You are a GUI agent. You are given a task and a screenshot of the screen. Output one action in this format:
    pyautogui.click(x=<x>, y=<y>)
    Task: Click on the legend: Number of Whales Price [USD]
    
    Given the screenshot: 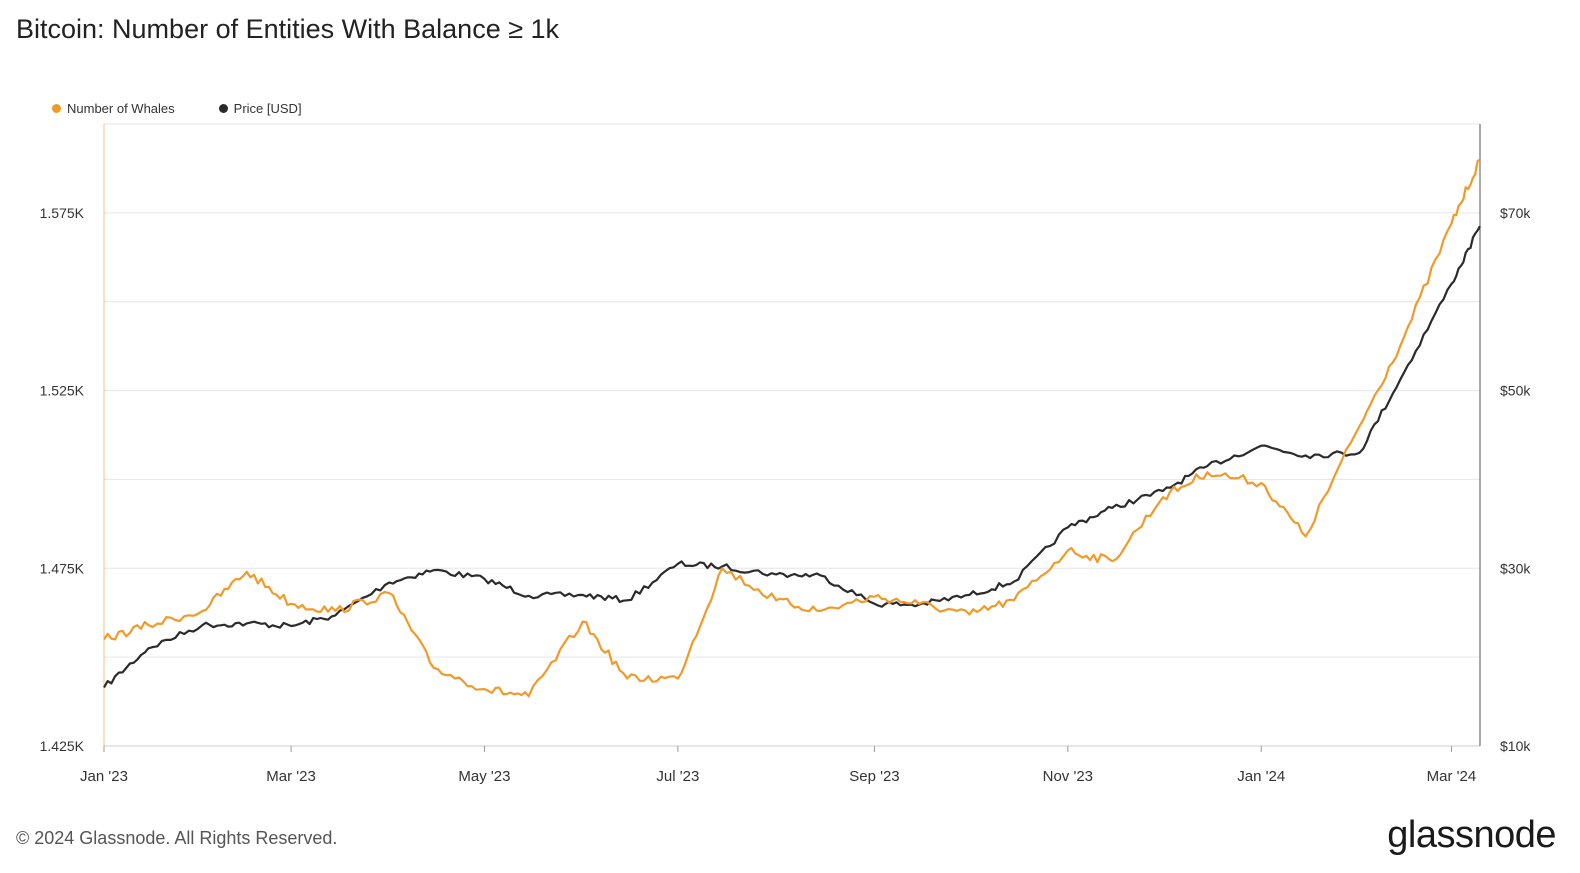 What is the action you would take?
    pyautogui.click(x=199, y=108)
    